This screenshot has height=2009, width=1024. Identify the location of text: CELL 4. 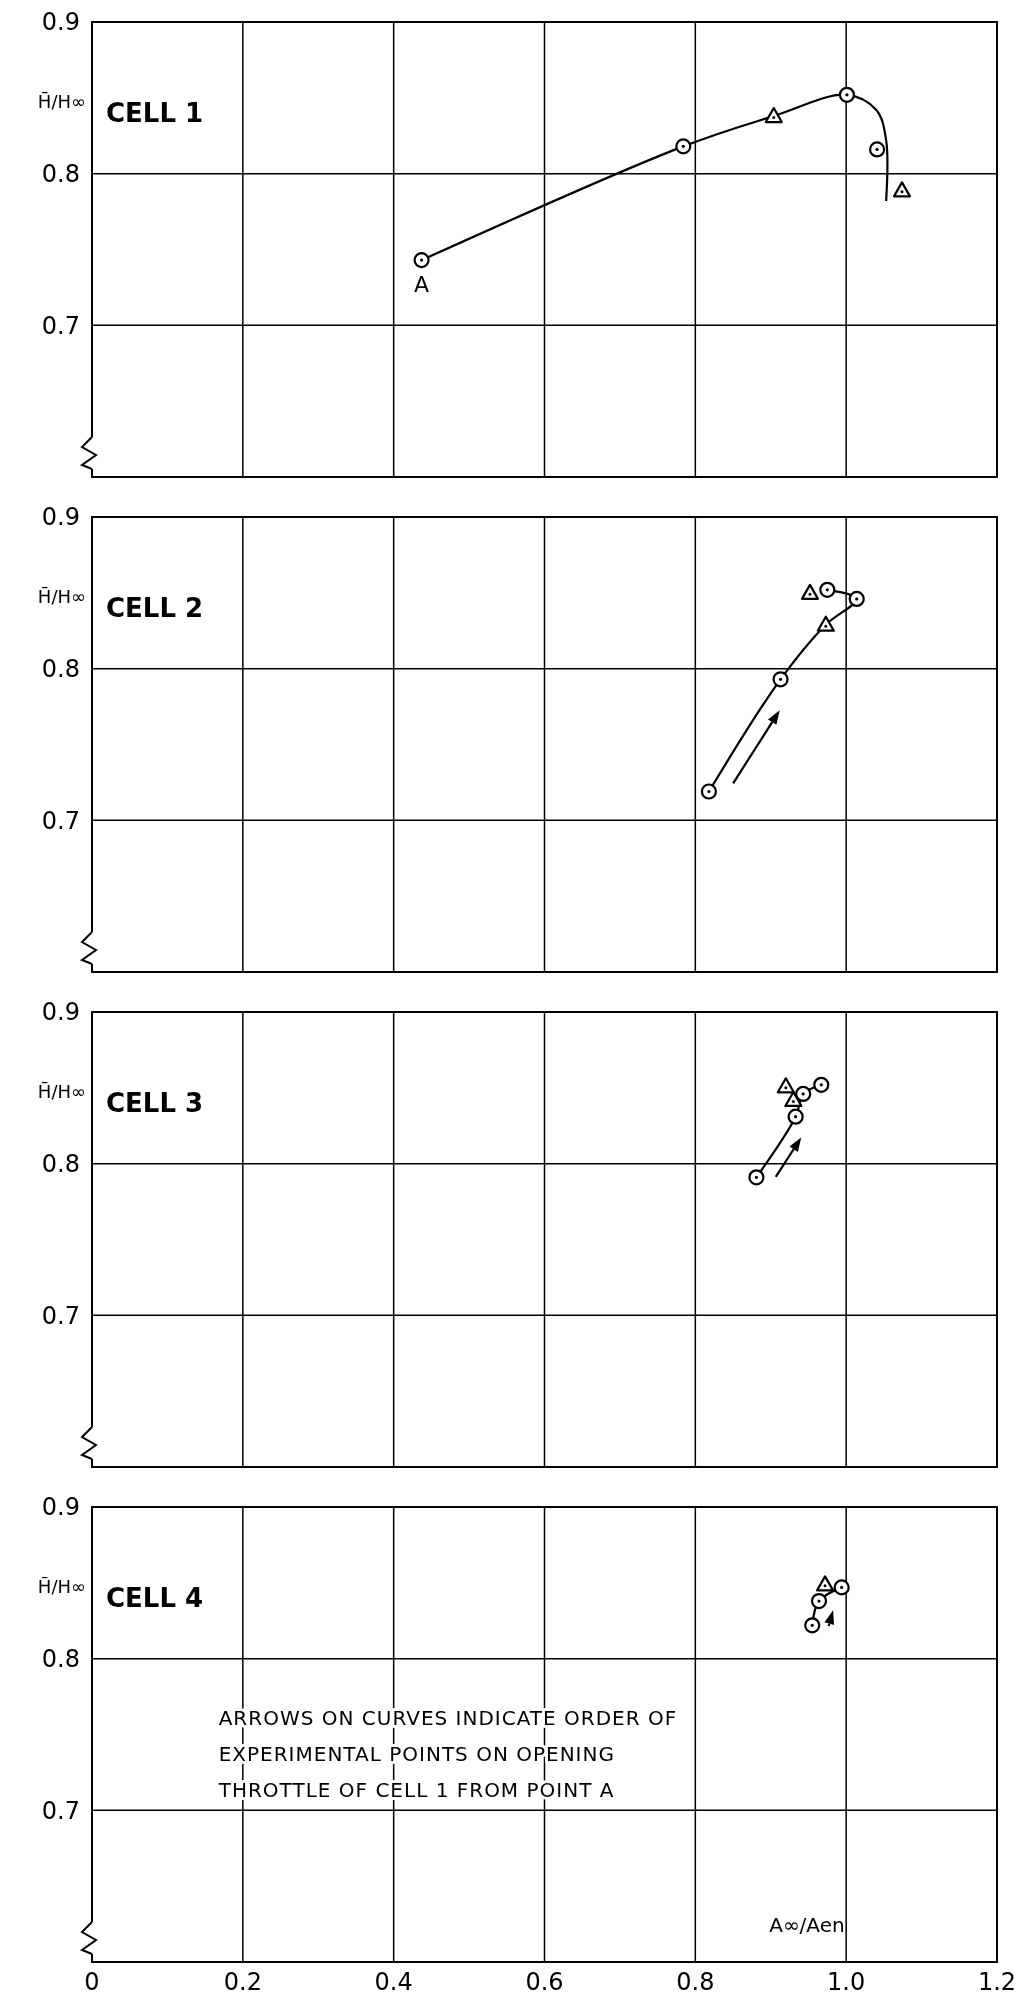
(155, 1598).